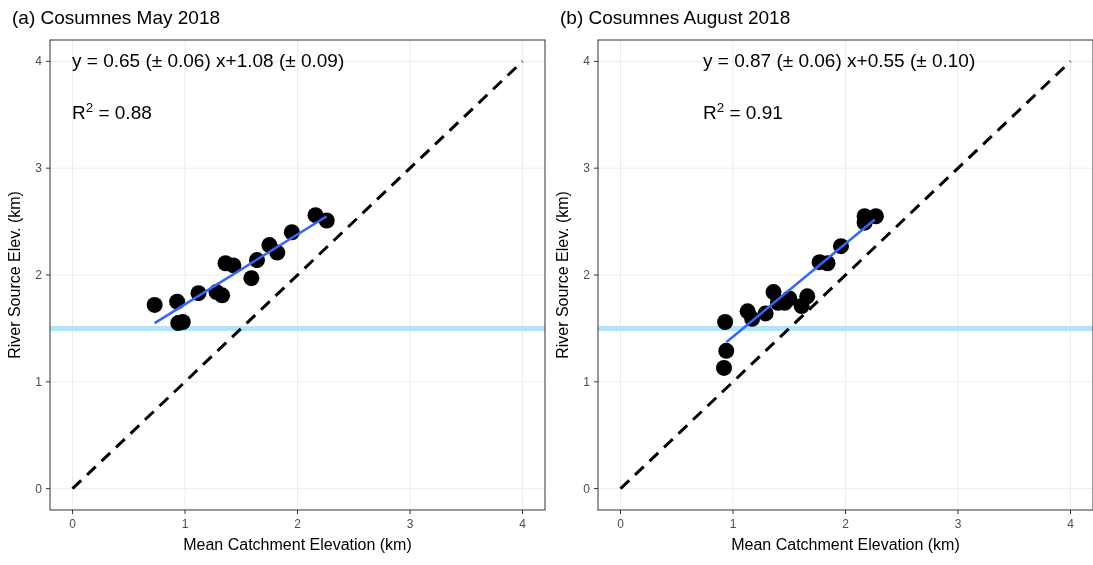  What do you see at coordinates (116, 17) in the screenshot?
I see `chart-title: (a) Cosumnes May 2018` at bounding box center [116, 17].